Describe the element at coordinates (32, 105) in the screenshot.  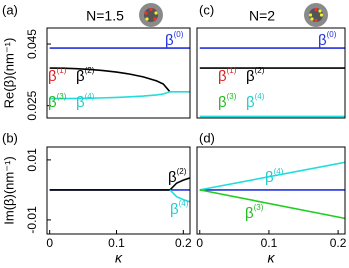
I see `y-tick-label: 0.025` at that location.